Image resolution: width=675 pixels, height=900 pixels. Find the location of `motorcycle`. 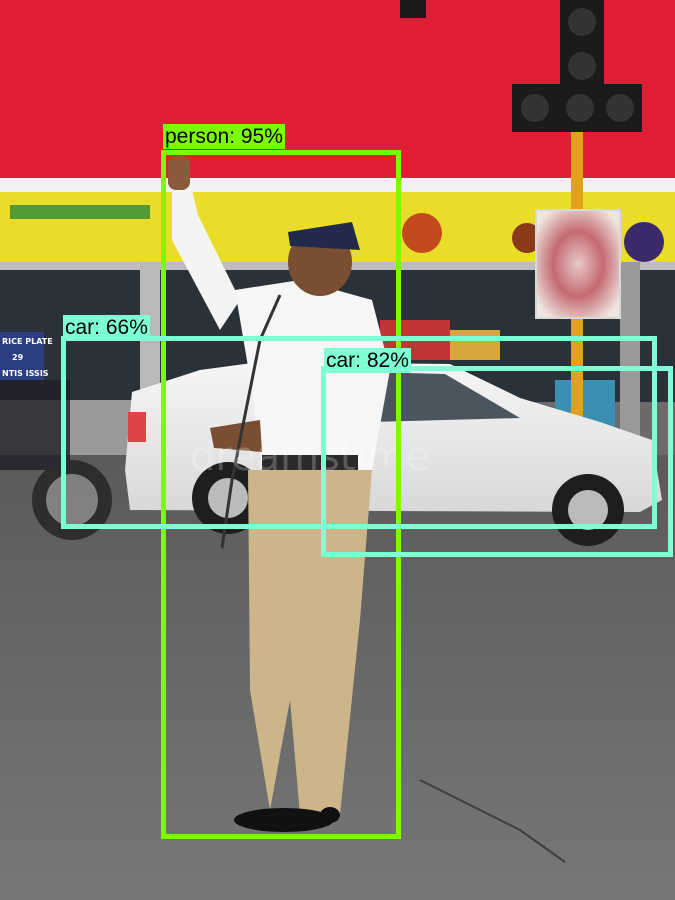

motorcycle is located at coordinates (56, 460).